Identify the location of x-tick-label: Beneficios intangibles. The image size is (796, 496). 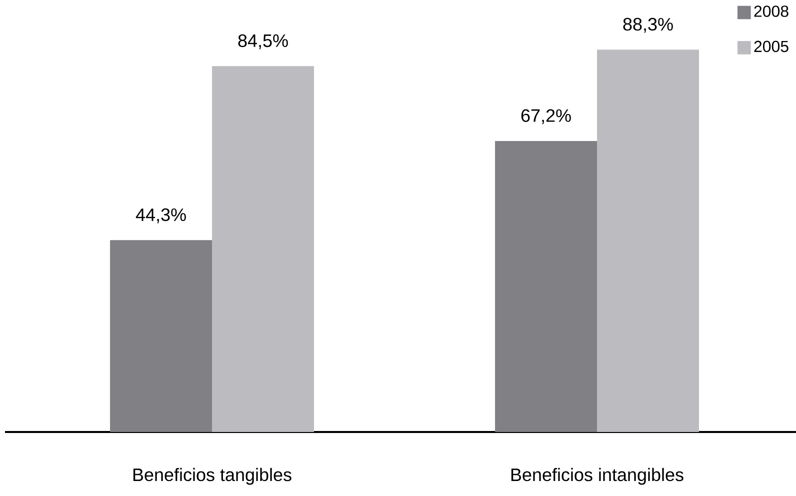
(597, 476).